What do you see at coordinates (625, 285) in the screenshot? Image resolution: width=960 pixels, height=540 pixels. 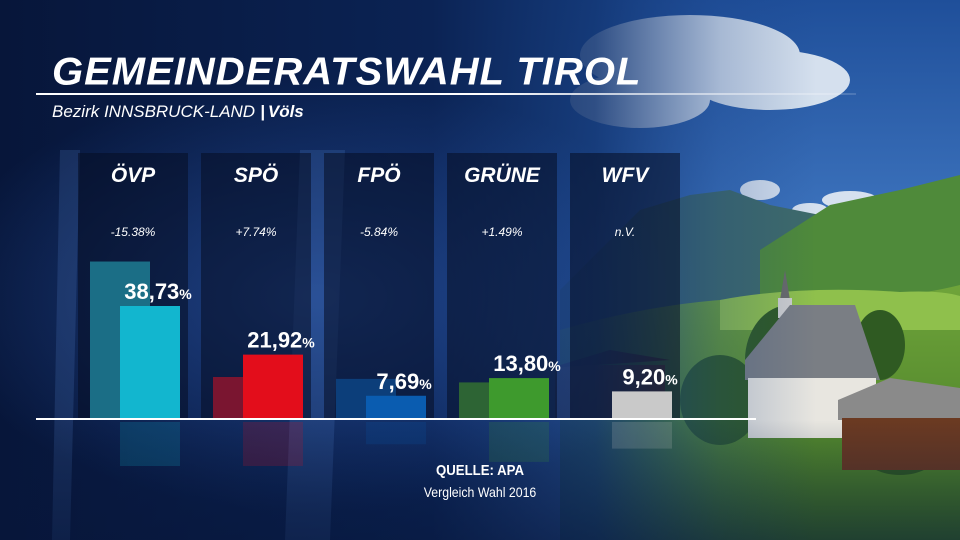 I see `party-column-wfv` at bounding box center [625, 285].